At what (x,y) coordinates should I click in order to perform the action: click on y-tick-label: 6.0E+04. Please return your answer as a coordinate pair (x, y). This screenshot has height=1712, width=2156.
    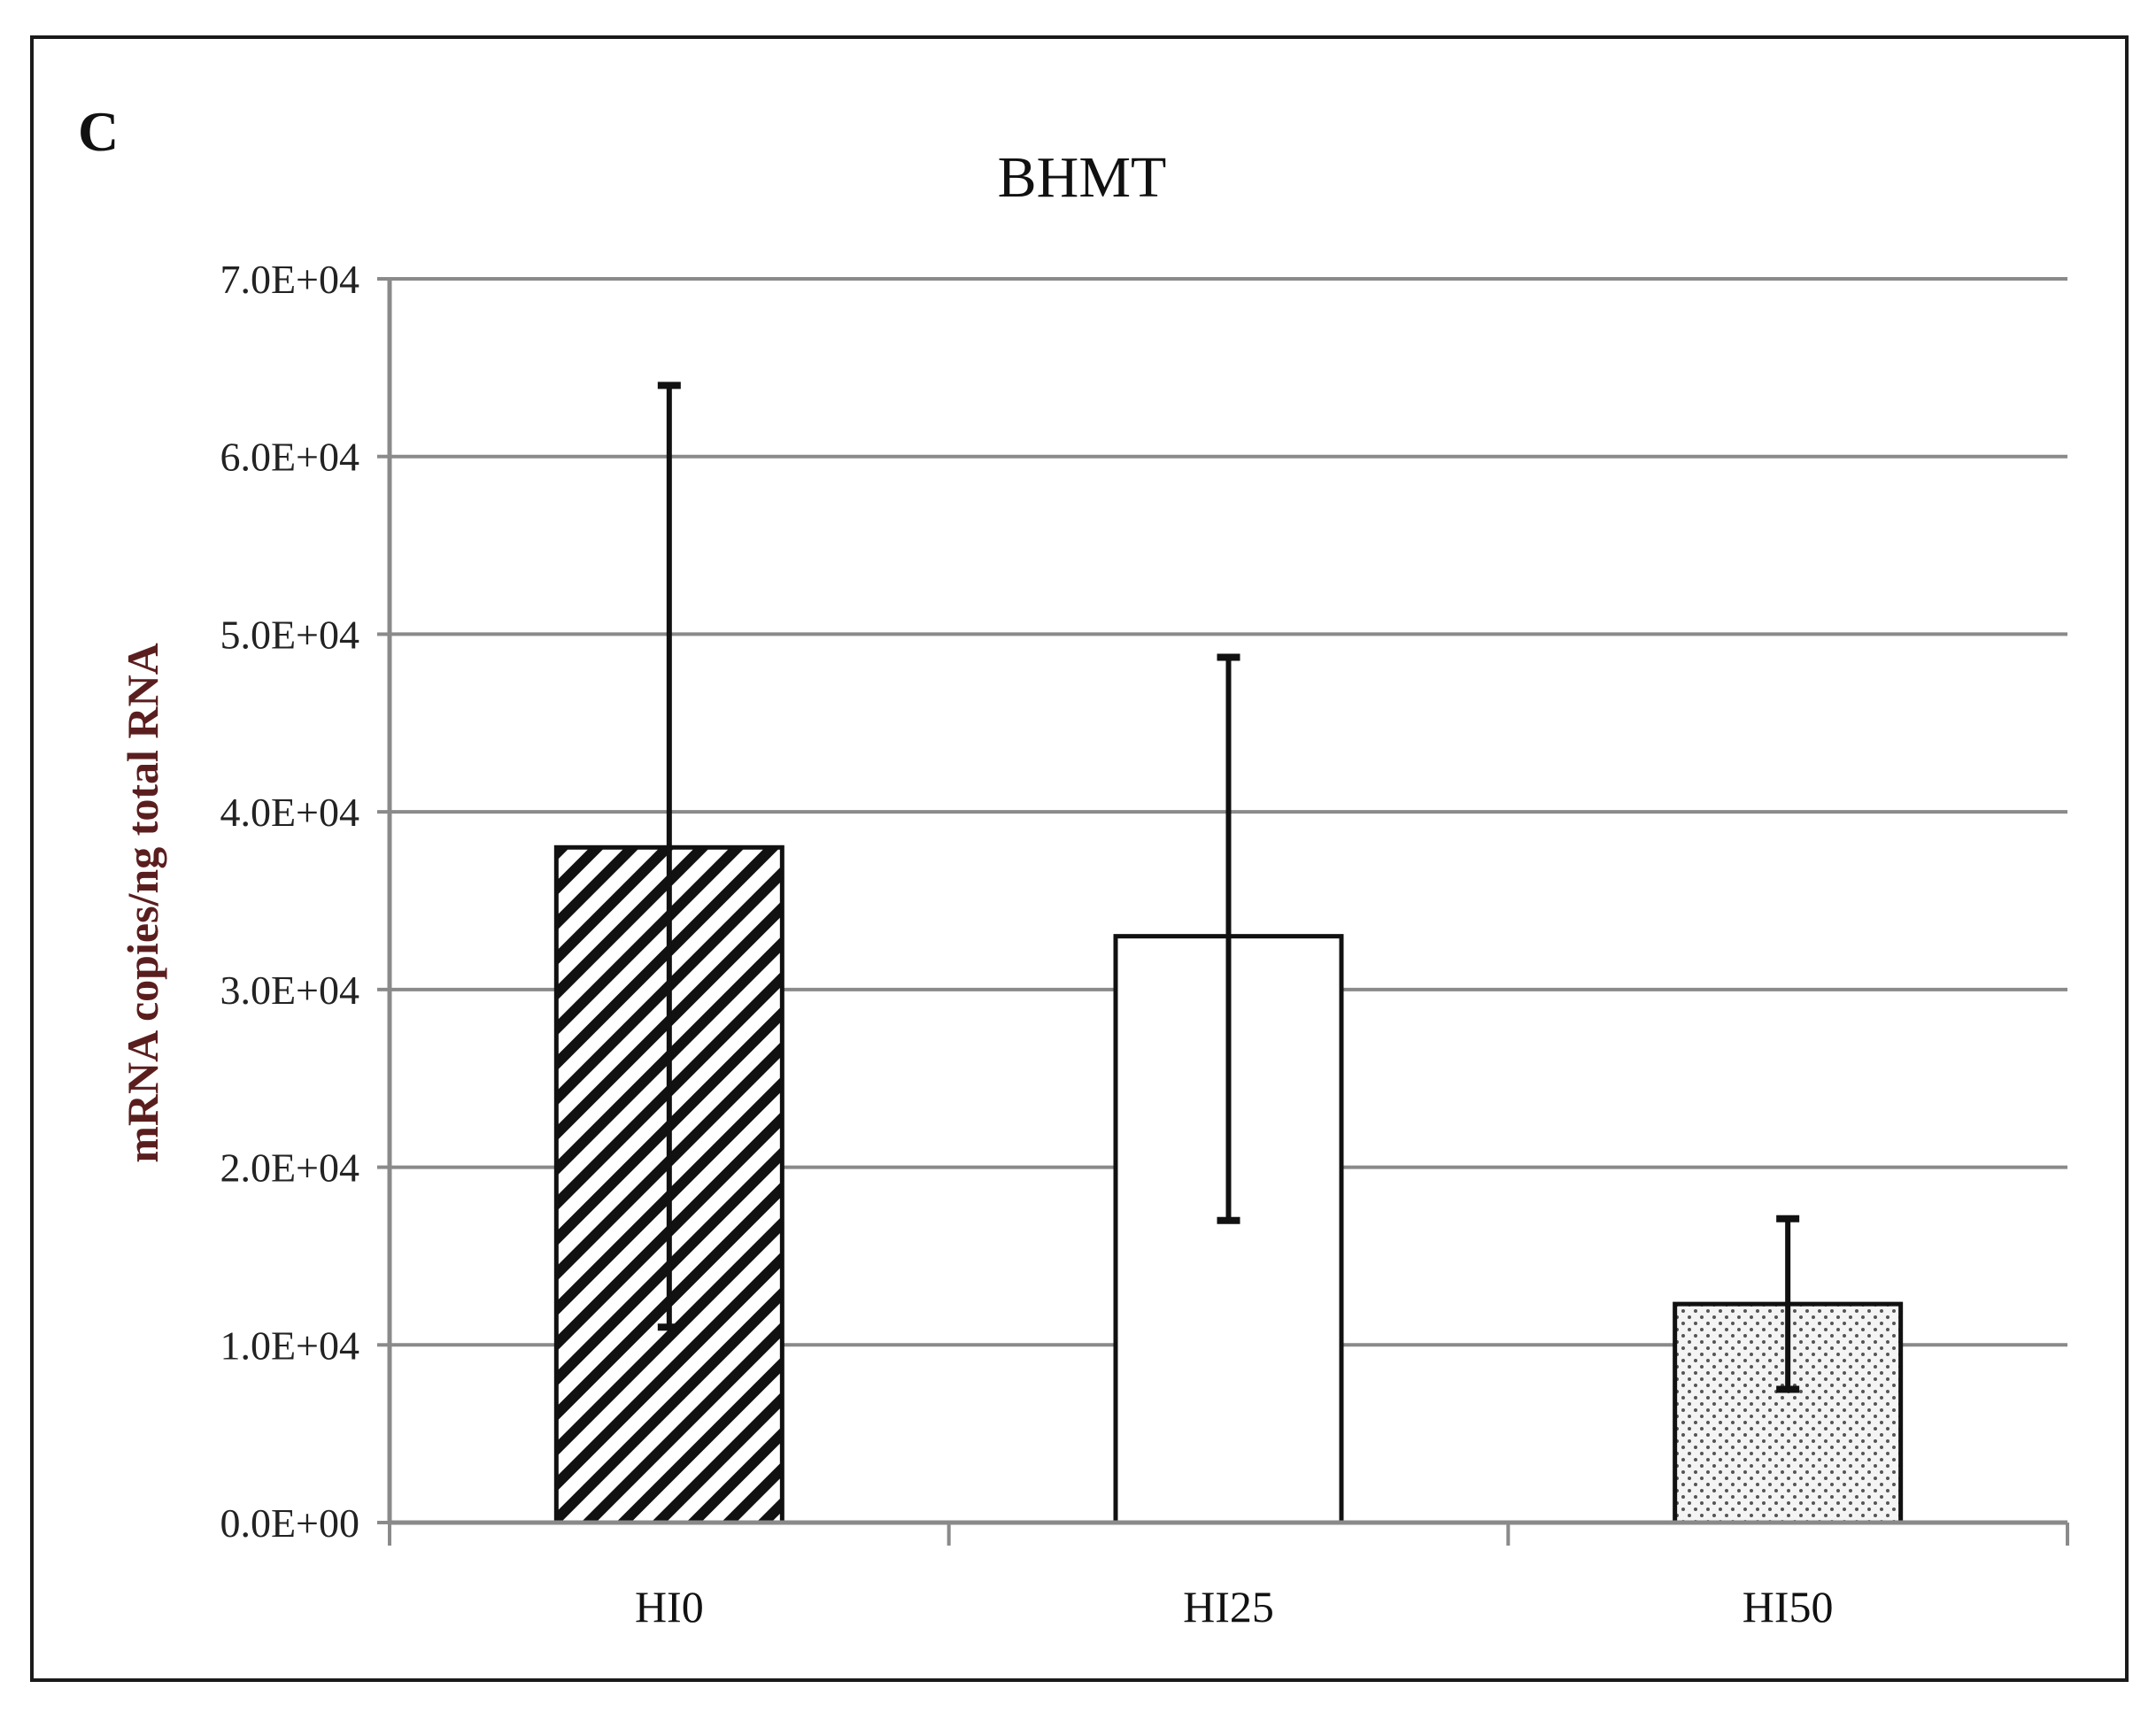
    Looking at the image, I should click on (290, 457).